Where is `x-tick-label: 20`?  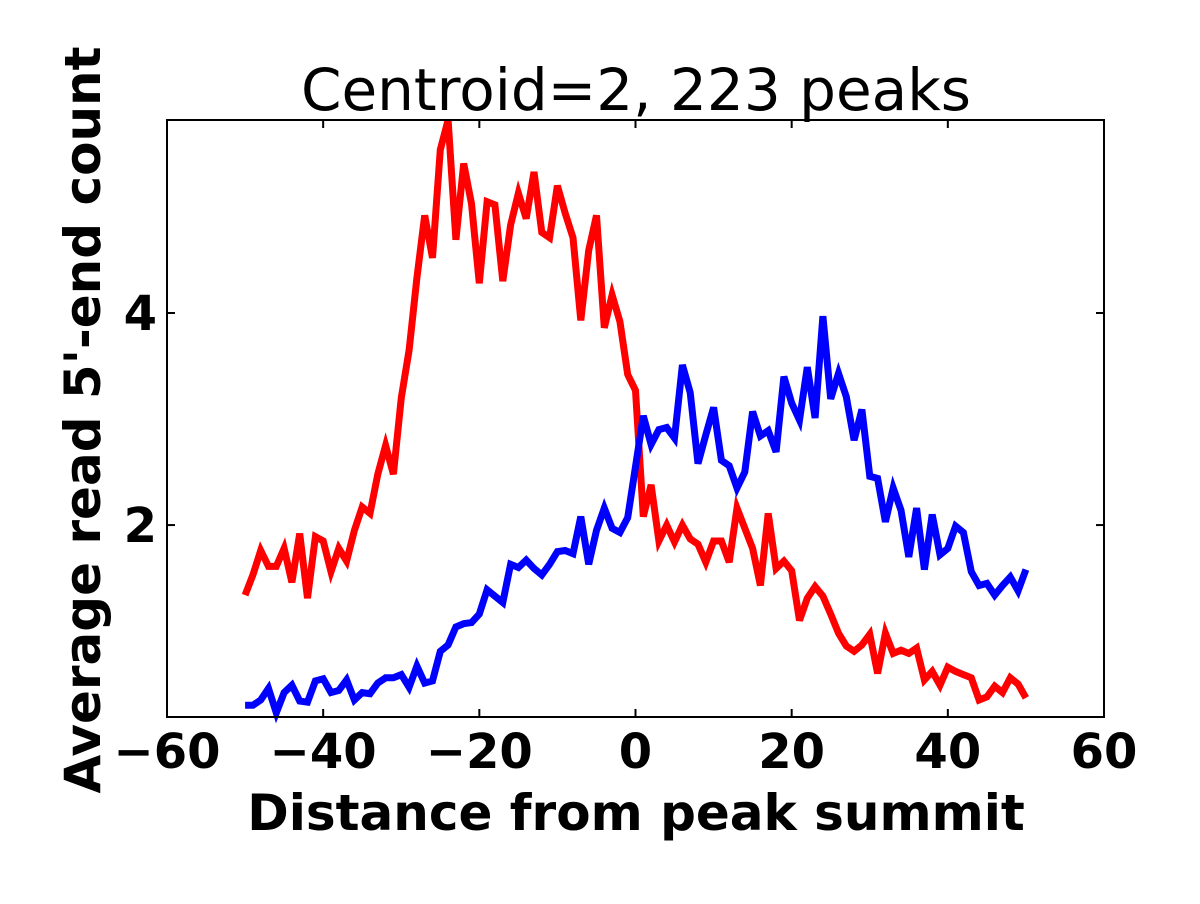
x-tick-label: 20 is located at coordinates (791, 752).